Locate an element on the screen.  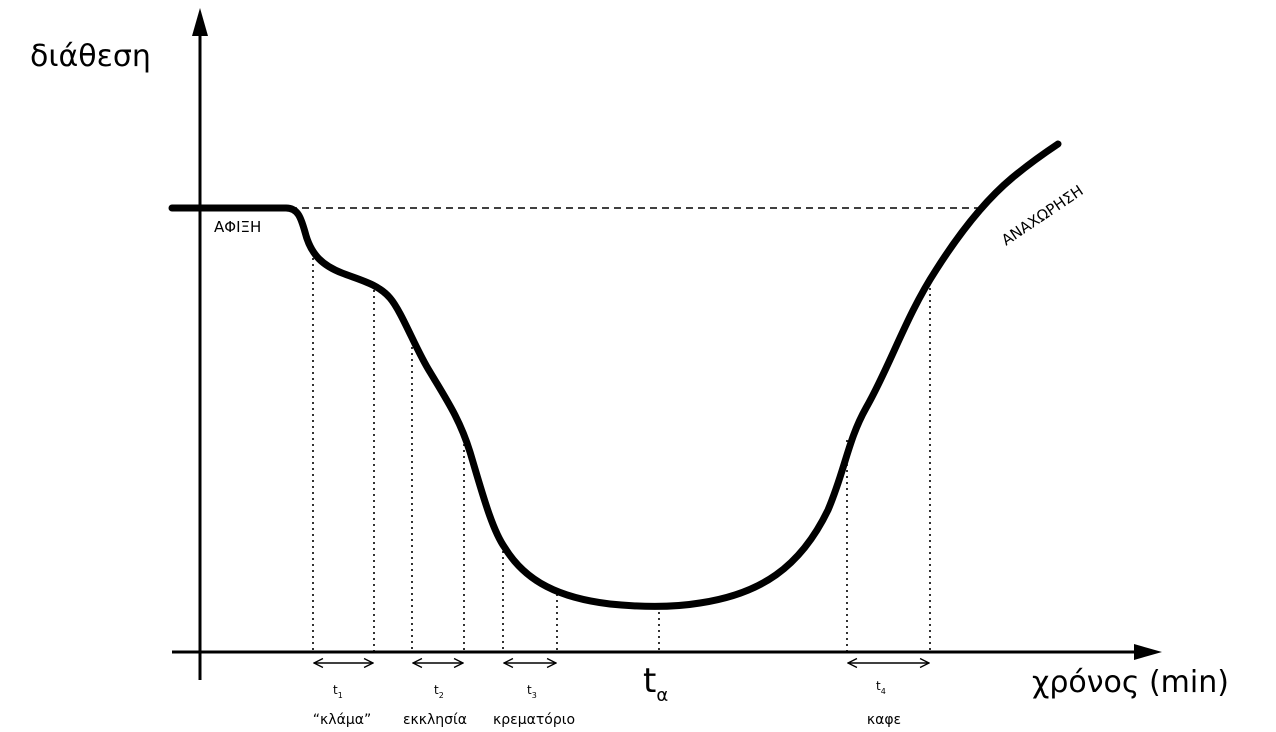
t4-name: καφε is located at coordinates (884, 720).